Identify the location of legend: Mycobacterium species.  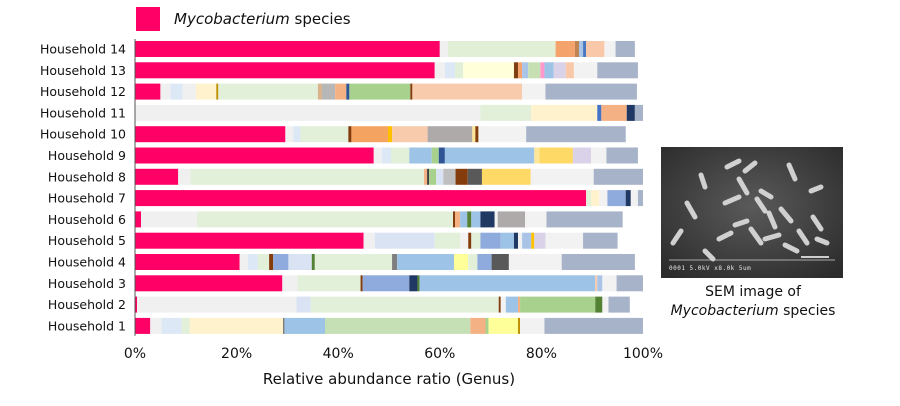
(243, 19).